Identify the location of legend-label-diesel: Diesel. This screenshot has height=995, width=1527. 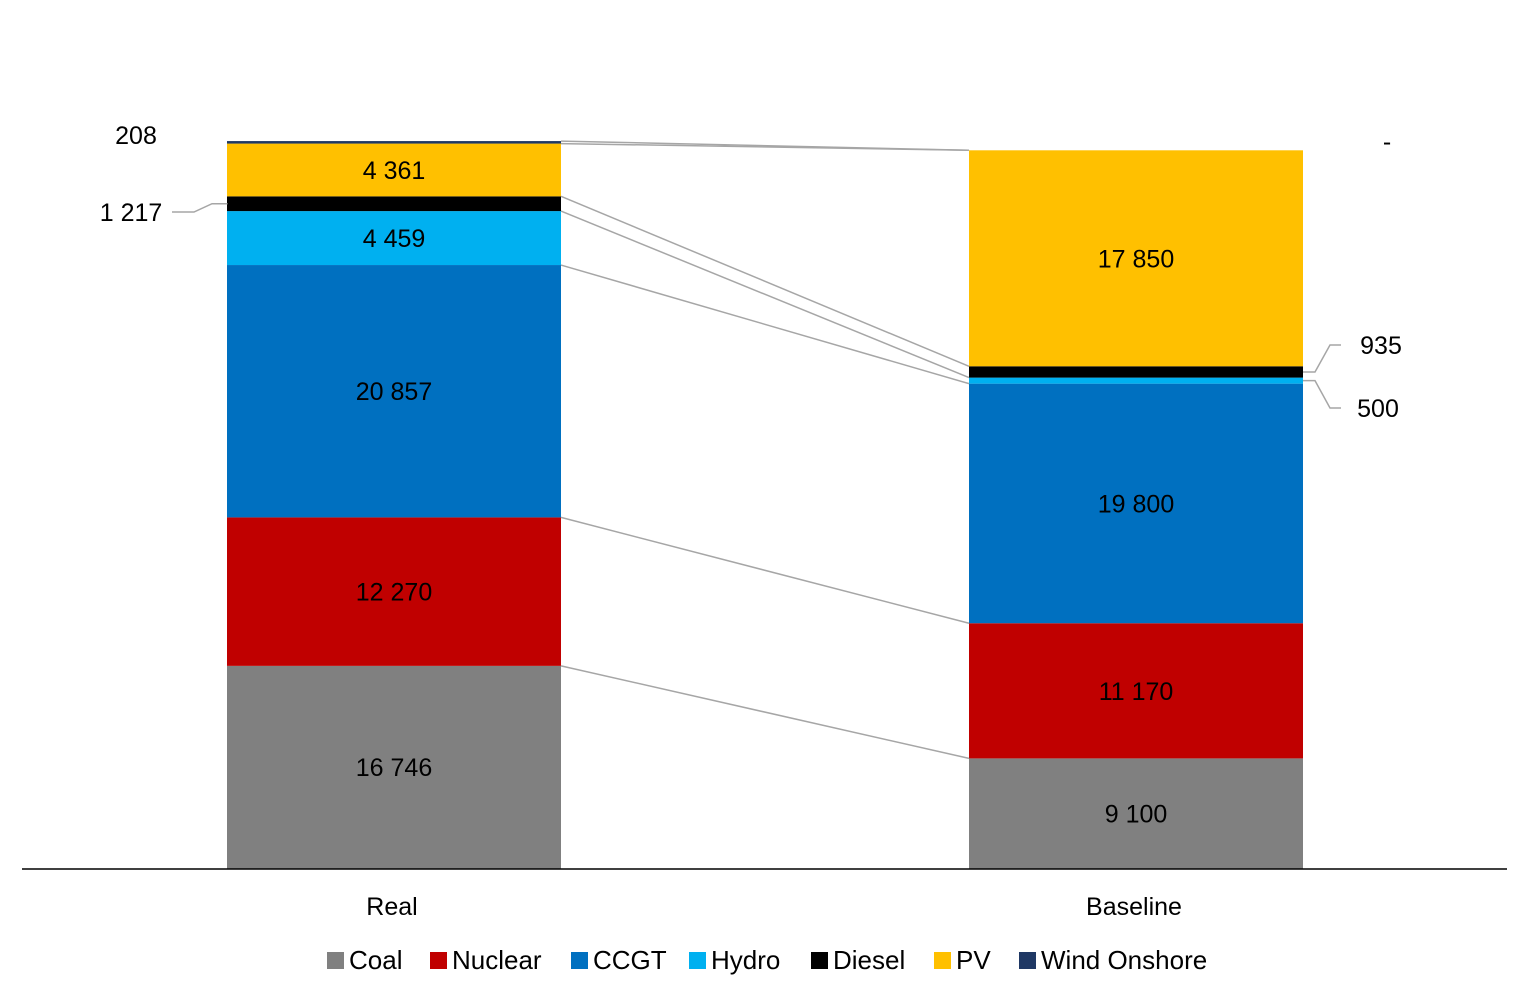
(869, 960).